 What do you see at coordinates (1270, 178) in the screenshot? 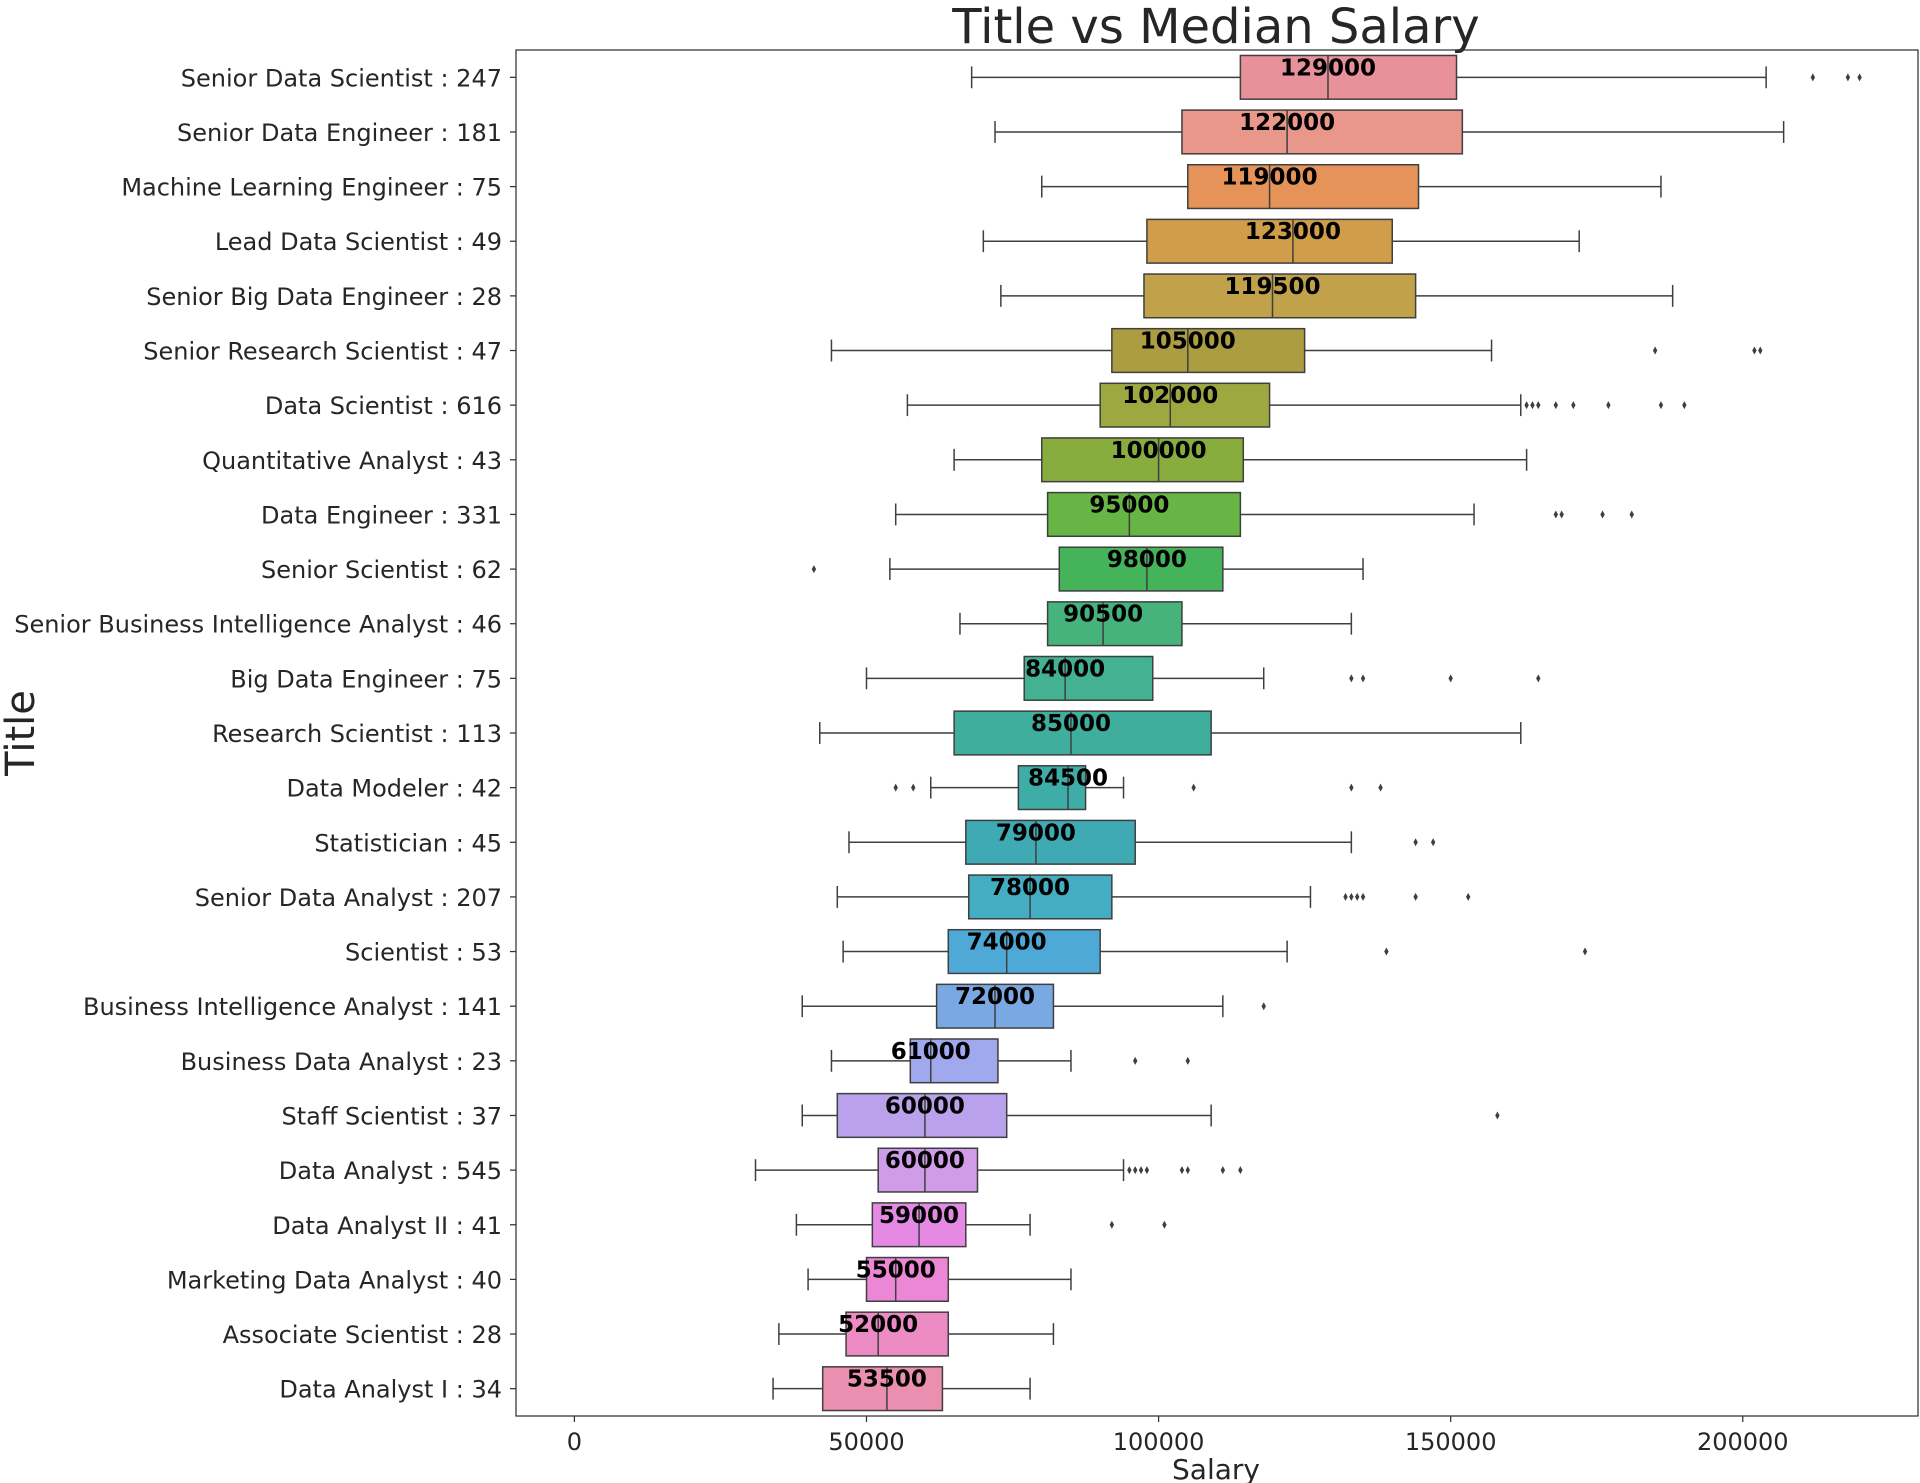
I see `median-value-label: 119000` at bounding box center [1270, 178].